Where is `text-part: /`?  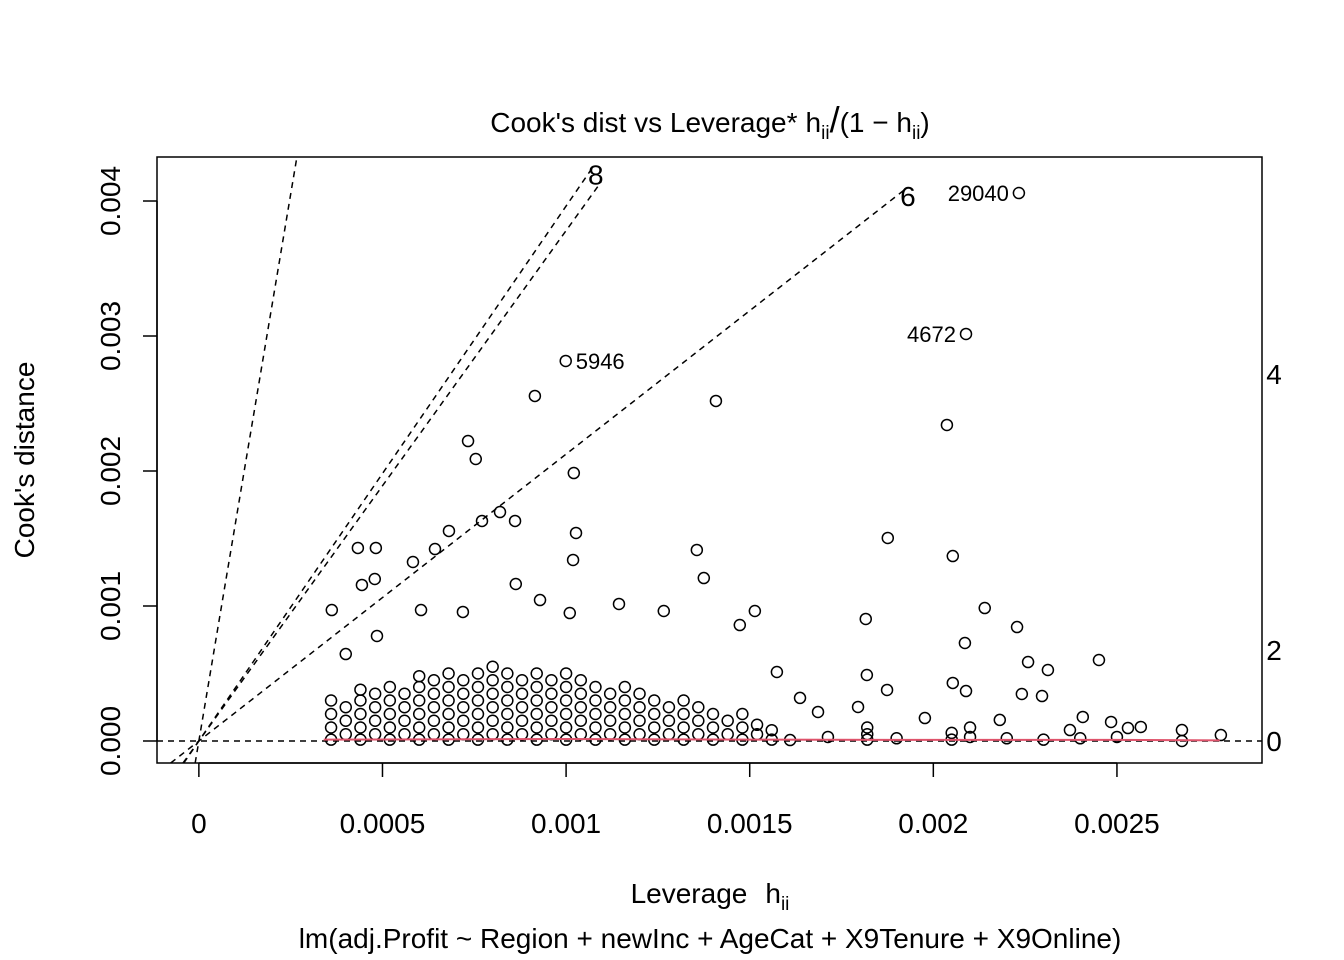 text-part: / is located at coordinates (835, 119).